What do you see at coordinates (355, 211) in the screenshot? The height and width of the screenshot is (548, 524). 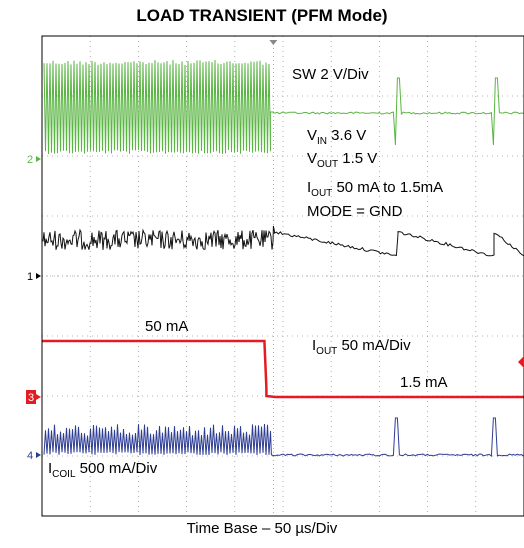 I see `mode-label: MODE = GND` at bounding box center [355, 211].